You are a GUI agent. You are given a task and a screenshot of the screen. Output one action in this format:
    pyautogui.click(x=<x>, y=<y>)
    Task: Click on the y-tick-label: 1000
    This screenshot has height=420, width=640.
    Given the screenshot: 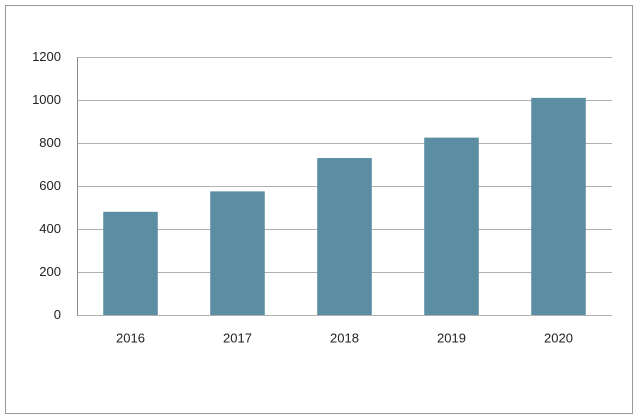 What is the action you would take?
    pyautogui.click(x=46, y=99)
    